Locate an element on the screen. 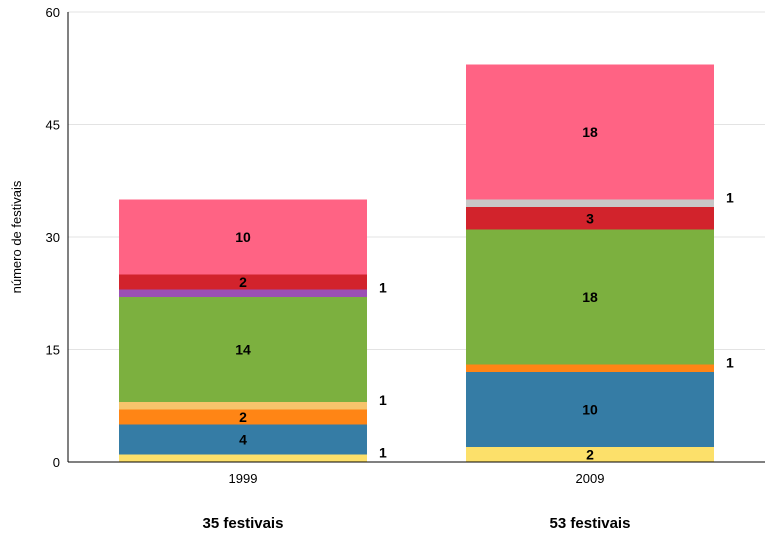 The image size is (771, 536). y-tick-labels: 0 15 30 45 60 is located at coordinates (53, 237).